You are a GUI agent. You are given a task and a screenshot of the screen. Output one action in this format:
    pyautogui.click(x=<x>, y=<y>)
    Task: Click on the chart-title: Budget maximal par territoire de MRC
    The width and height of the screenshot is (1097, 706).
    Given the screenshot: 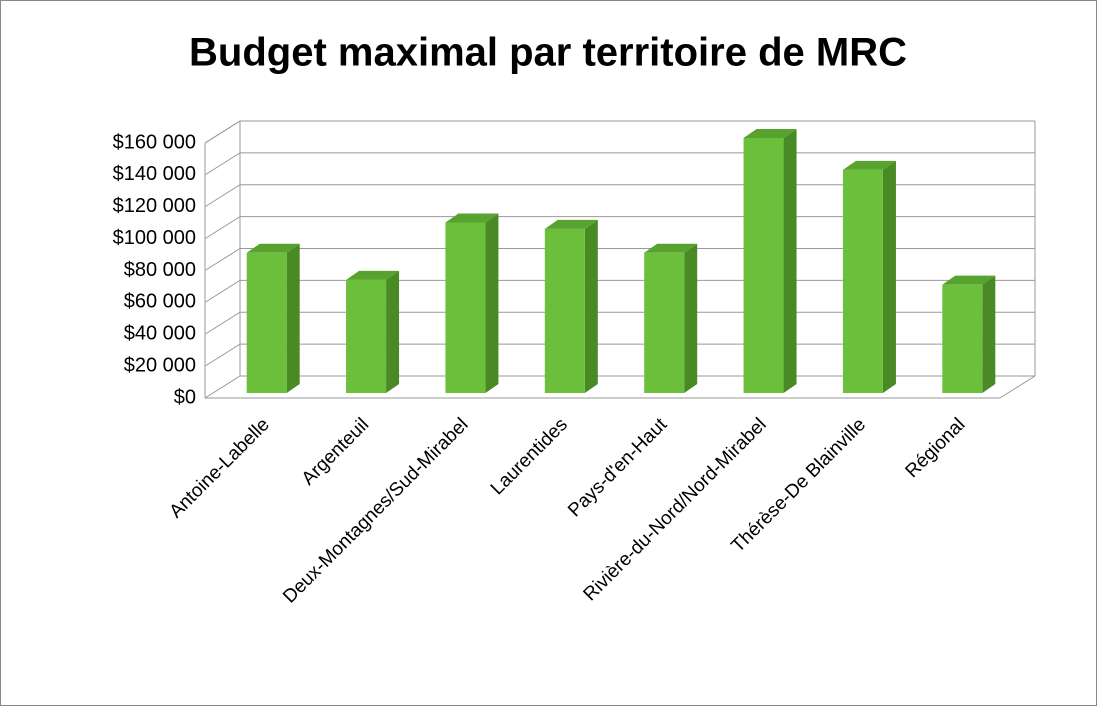 What is the action you would take?
    pyautogui.click(x=548, y=53)
    